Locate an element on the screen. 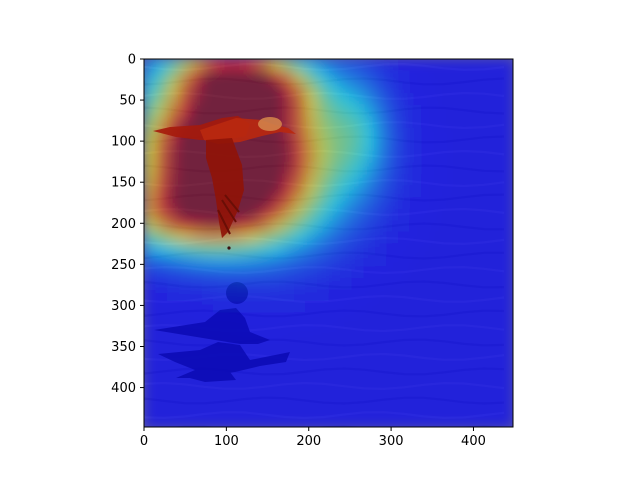  bird is located at coordinates (224, 183).